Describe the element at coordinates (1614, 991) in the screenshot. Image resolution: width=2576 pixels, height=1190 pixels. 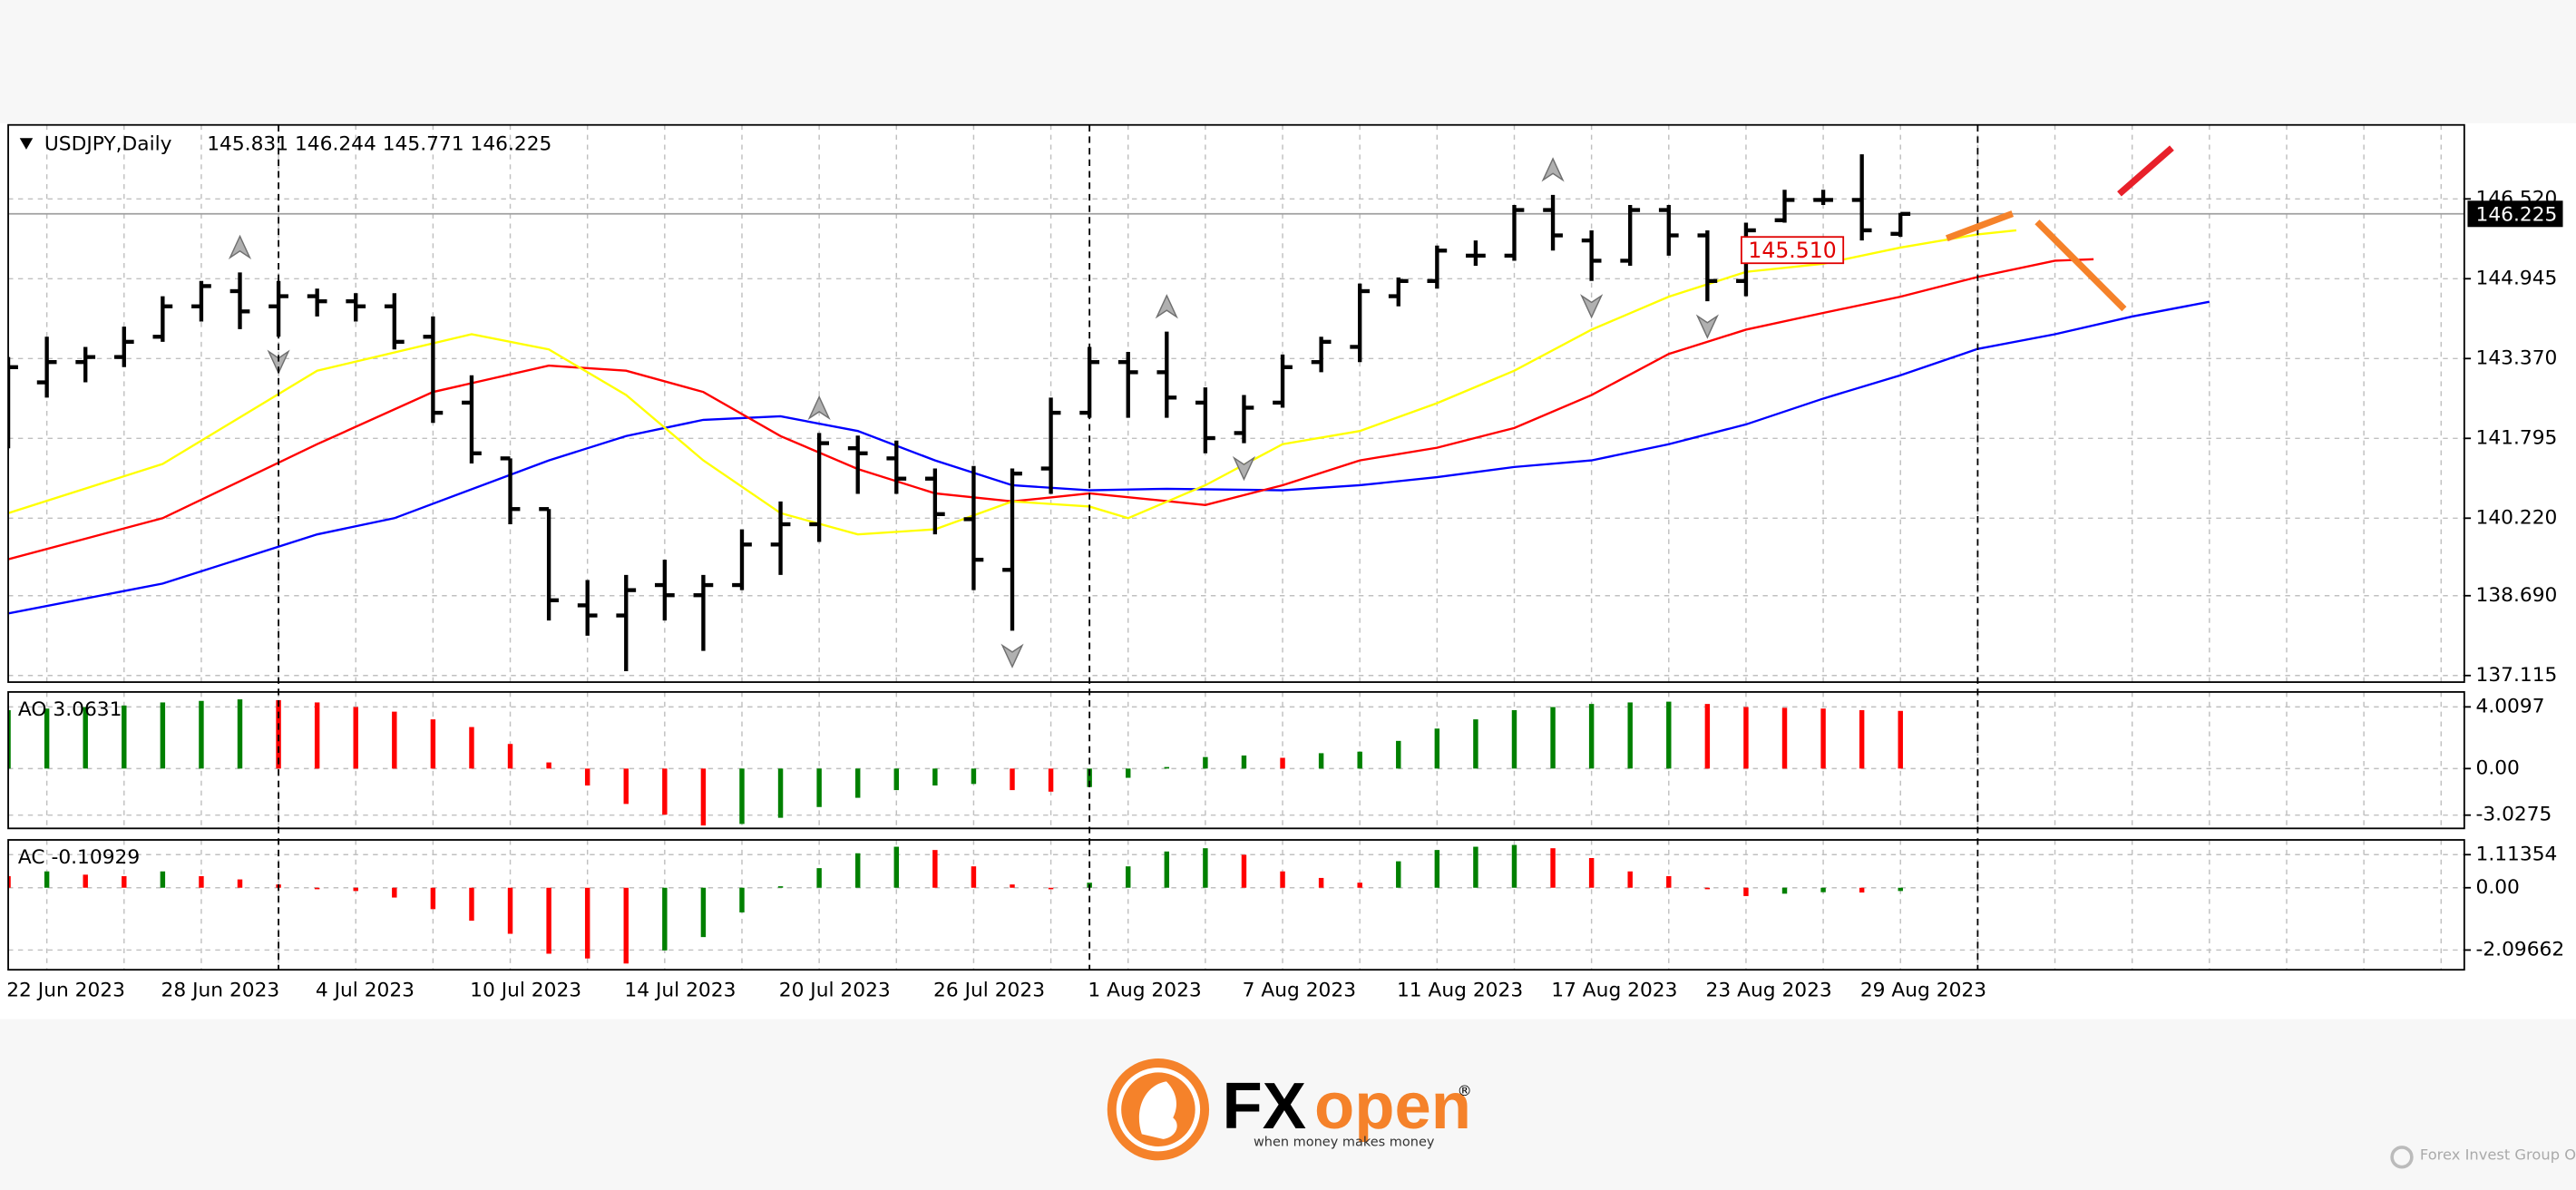
I see `x-tick-label: 17 Aug 2023` at that location.